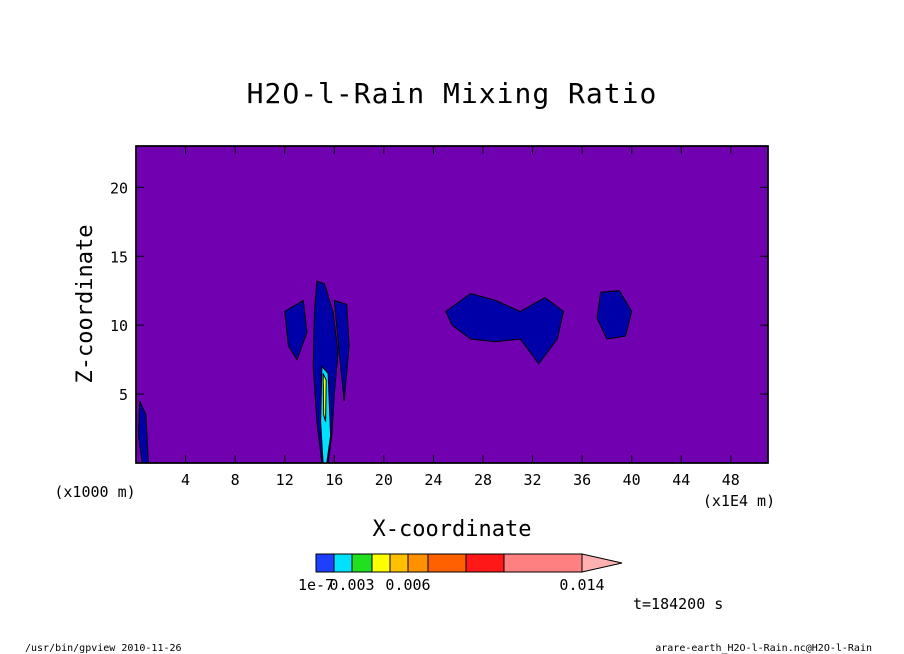 This screenshot has width=904, height=654. What do you see at coordinates (533, 480) in the screenshot?
I see `x-tick-label: 32` at bounding box center [533, 480].